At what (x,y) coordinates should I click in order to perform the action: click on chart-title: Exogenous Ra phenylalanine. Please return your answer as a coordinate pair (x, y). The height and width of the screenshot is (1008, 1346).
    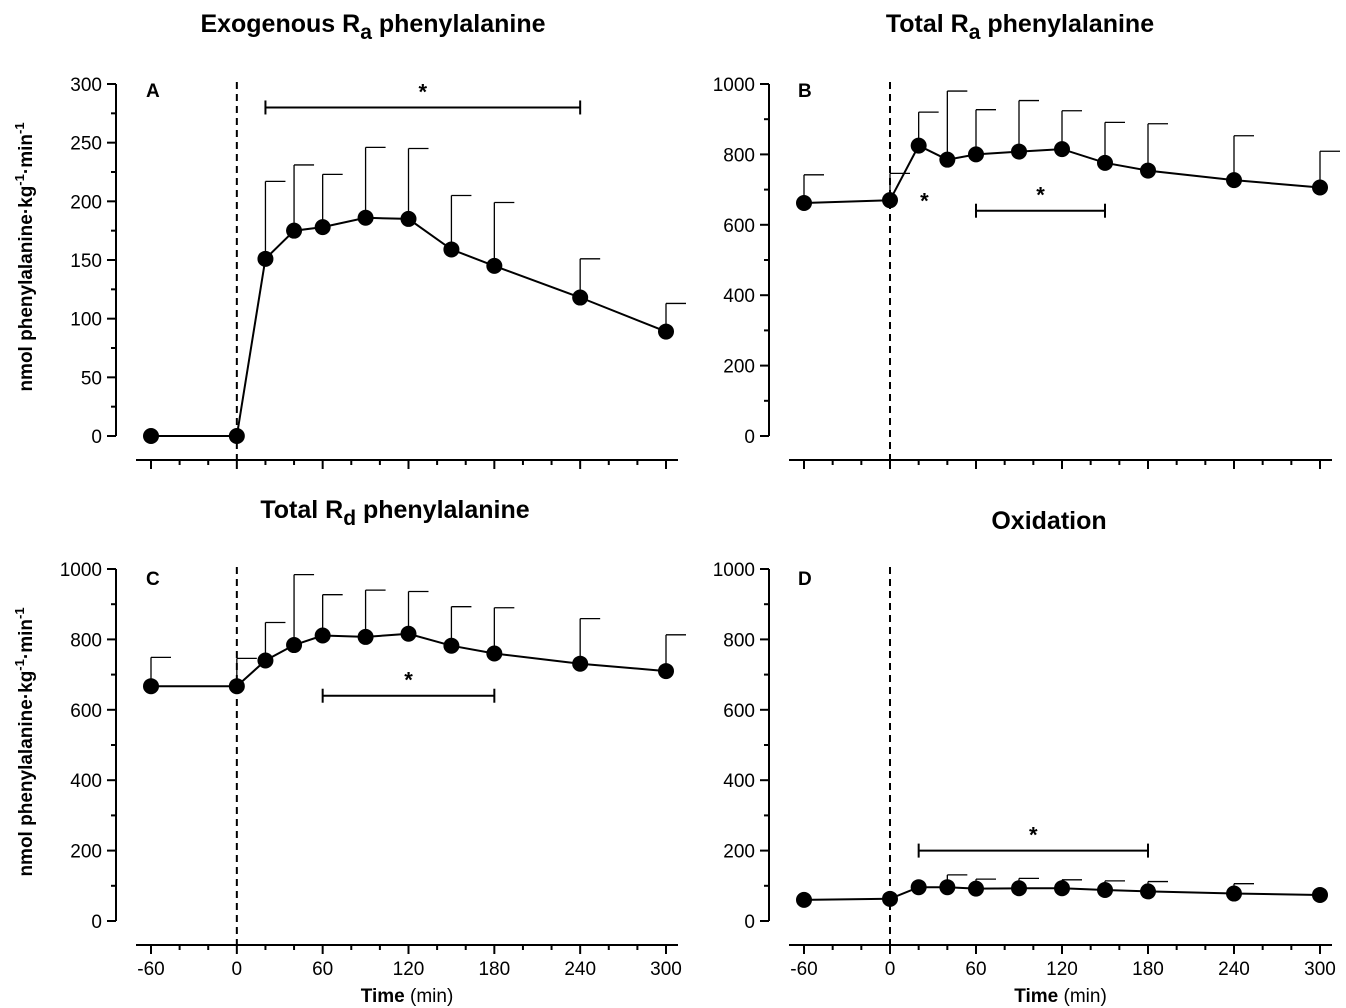
    Looking at the image, I should click on (372, 27).